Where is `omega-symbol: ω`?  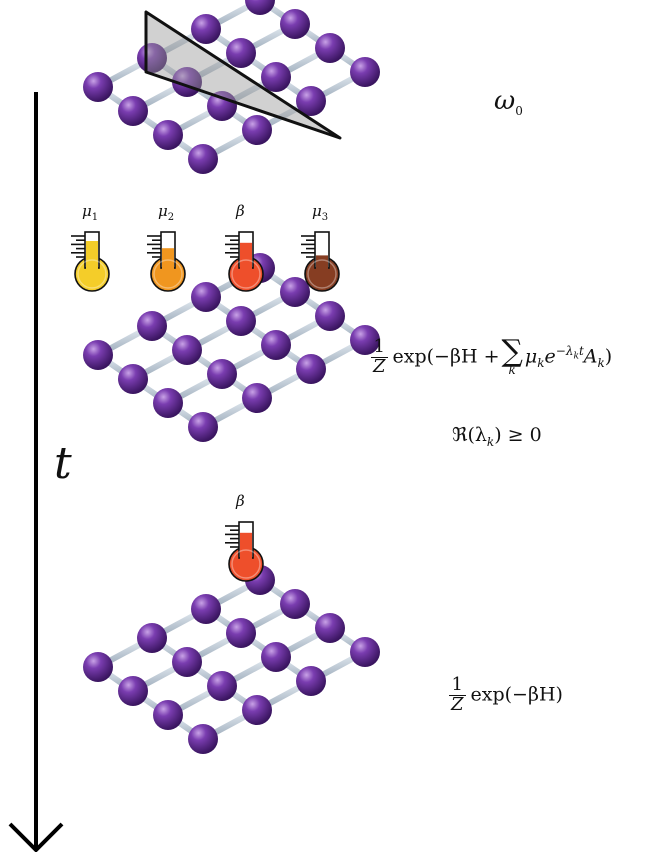 omega-symbol: ω is located at coordinates (505, 101).